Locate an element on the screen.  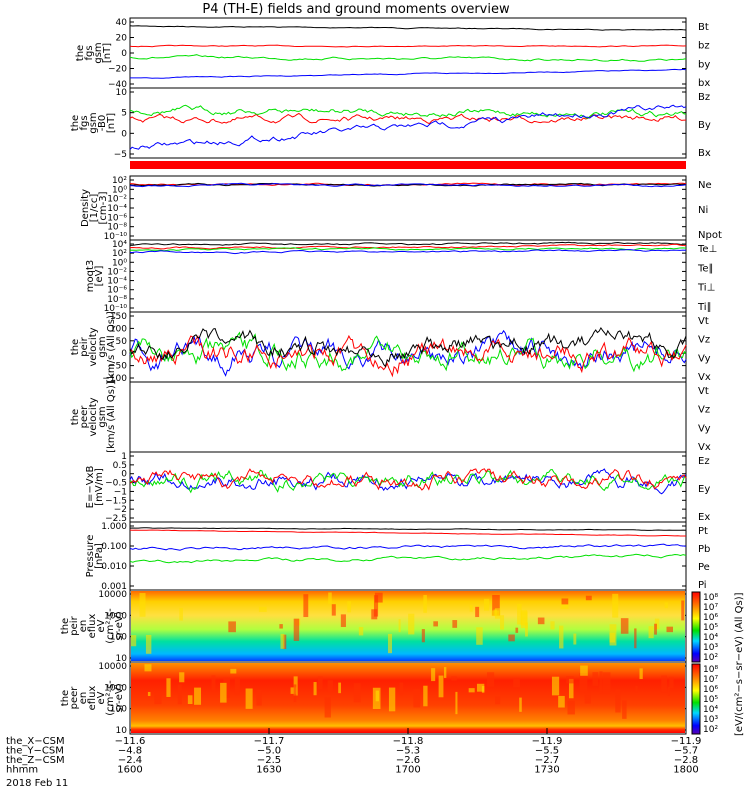
x-row-value: −11.9 is located at coordinates (547, 741).